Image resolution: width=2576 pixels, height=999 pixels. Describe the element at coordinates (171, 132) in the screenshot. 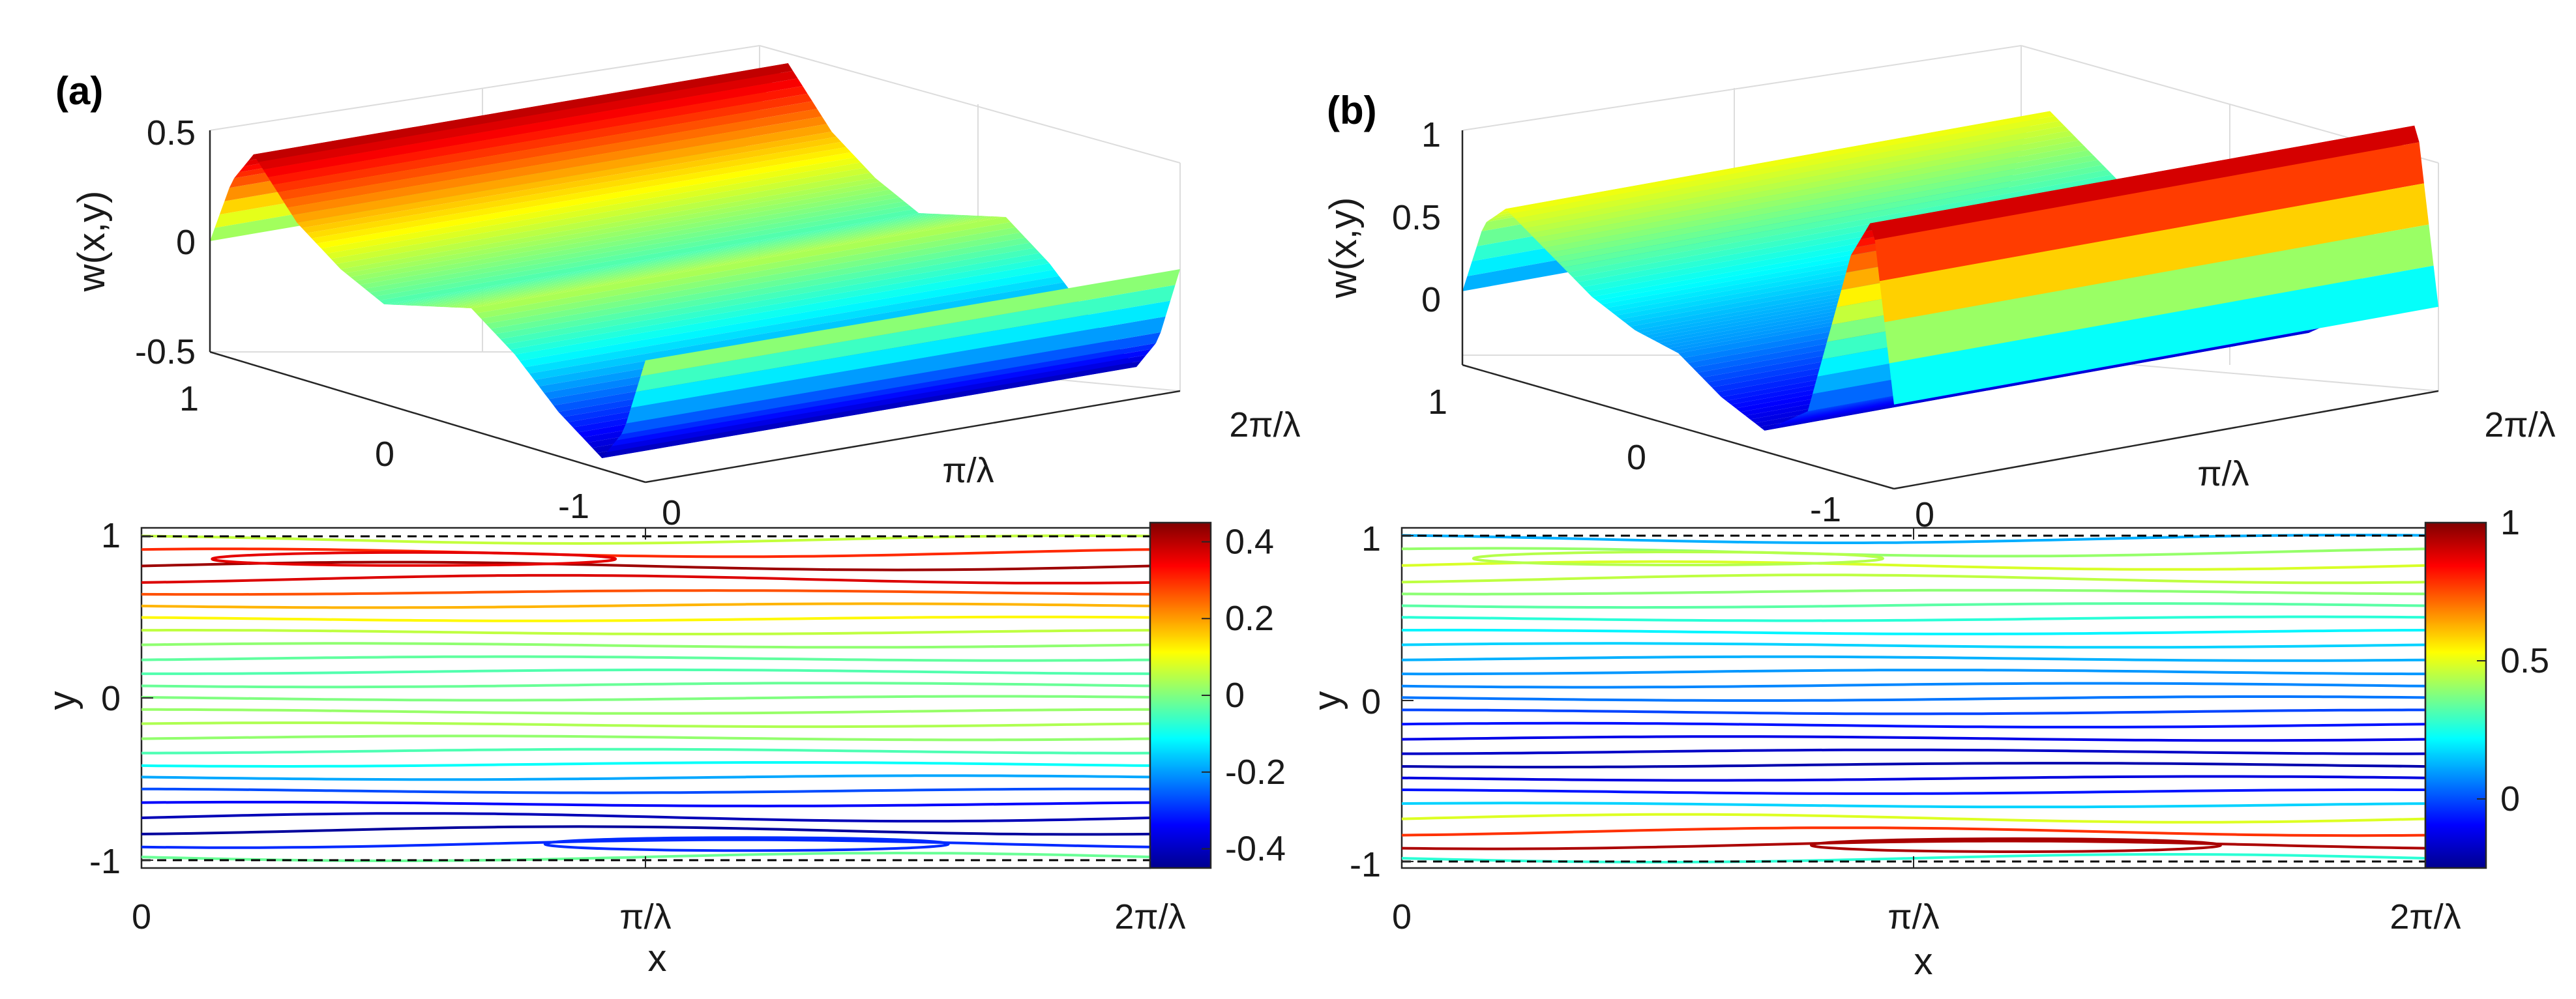

I see `surface-a-ztick-0: 0.5` at that location.